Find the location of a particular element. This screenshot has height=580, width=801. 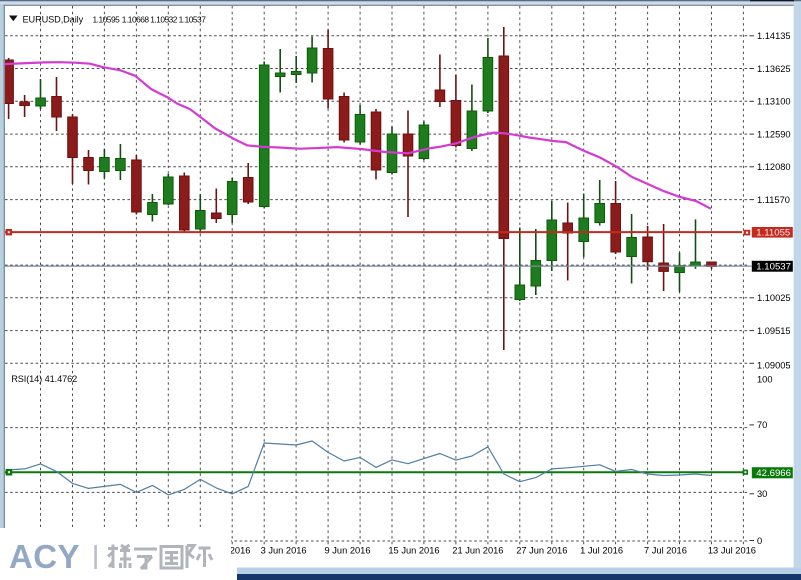

svg-text: 1.09005 is located at coordinates (774, 365).